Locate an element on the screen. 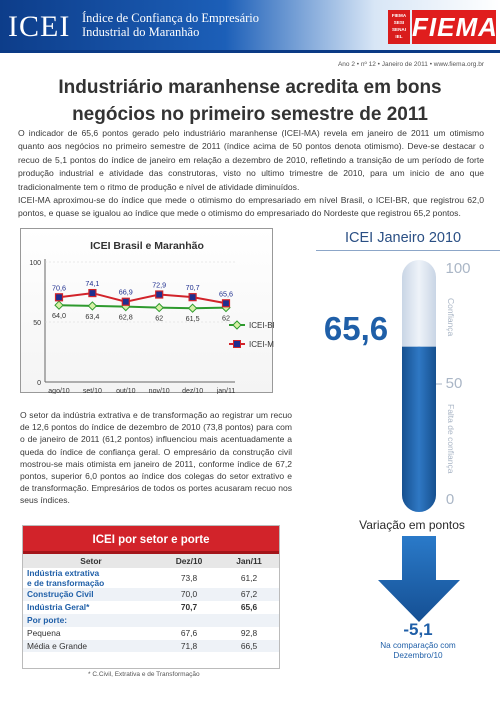  gauge-max-label: 100 is located at coordinates (457, 268).